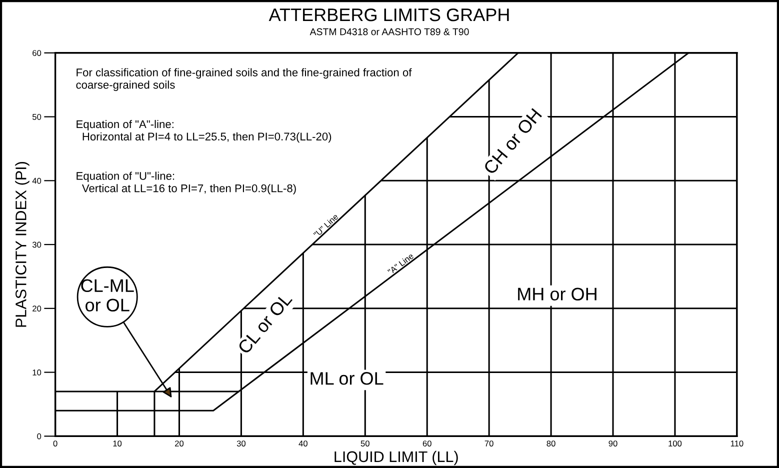 The image size is (779, 468). What do you see at coordinates (389, 32) in the screenshot?
I see `chart-subtitle: ASTM D4318 or AASHTO T89 & T90` at bounding box center [389, 32].